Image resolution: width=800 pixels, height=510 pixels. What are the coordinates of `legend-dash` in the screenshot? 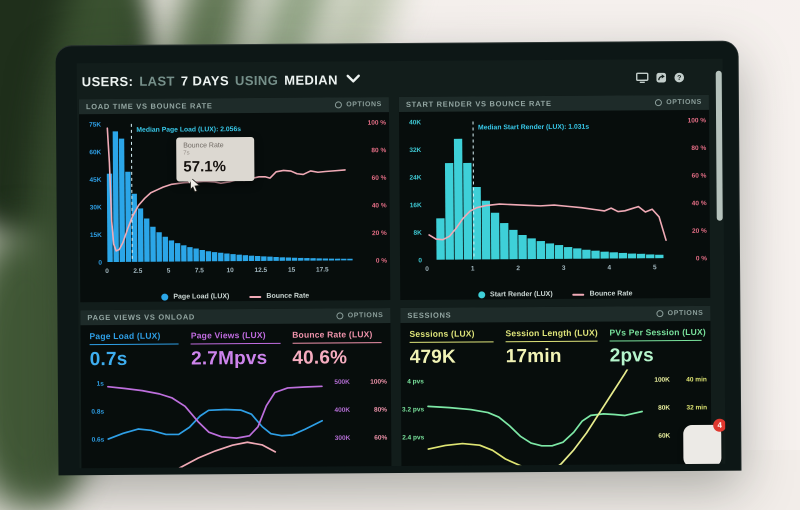 It's located at (579, 294).